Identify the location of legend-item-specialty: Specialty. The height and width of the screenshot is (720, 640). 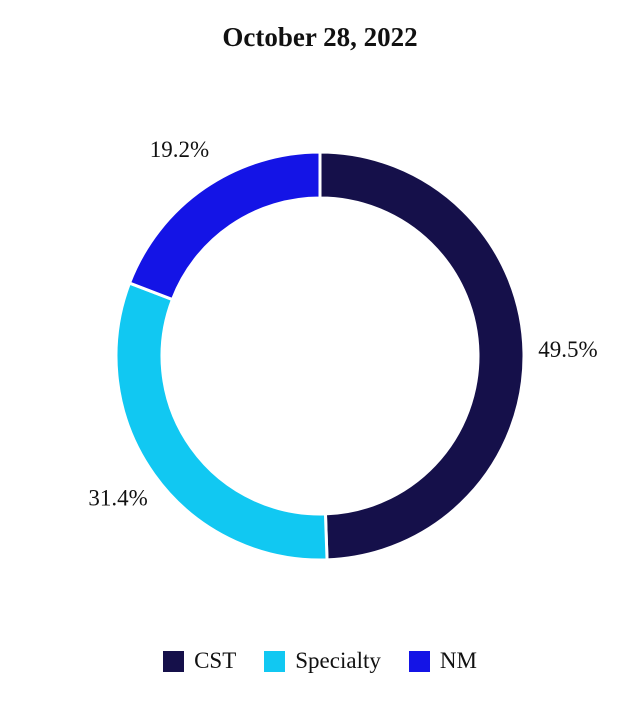
(322, 661).